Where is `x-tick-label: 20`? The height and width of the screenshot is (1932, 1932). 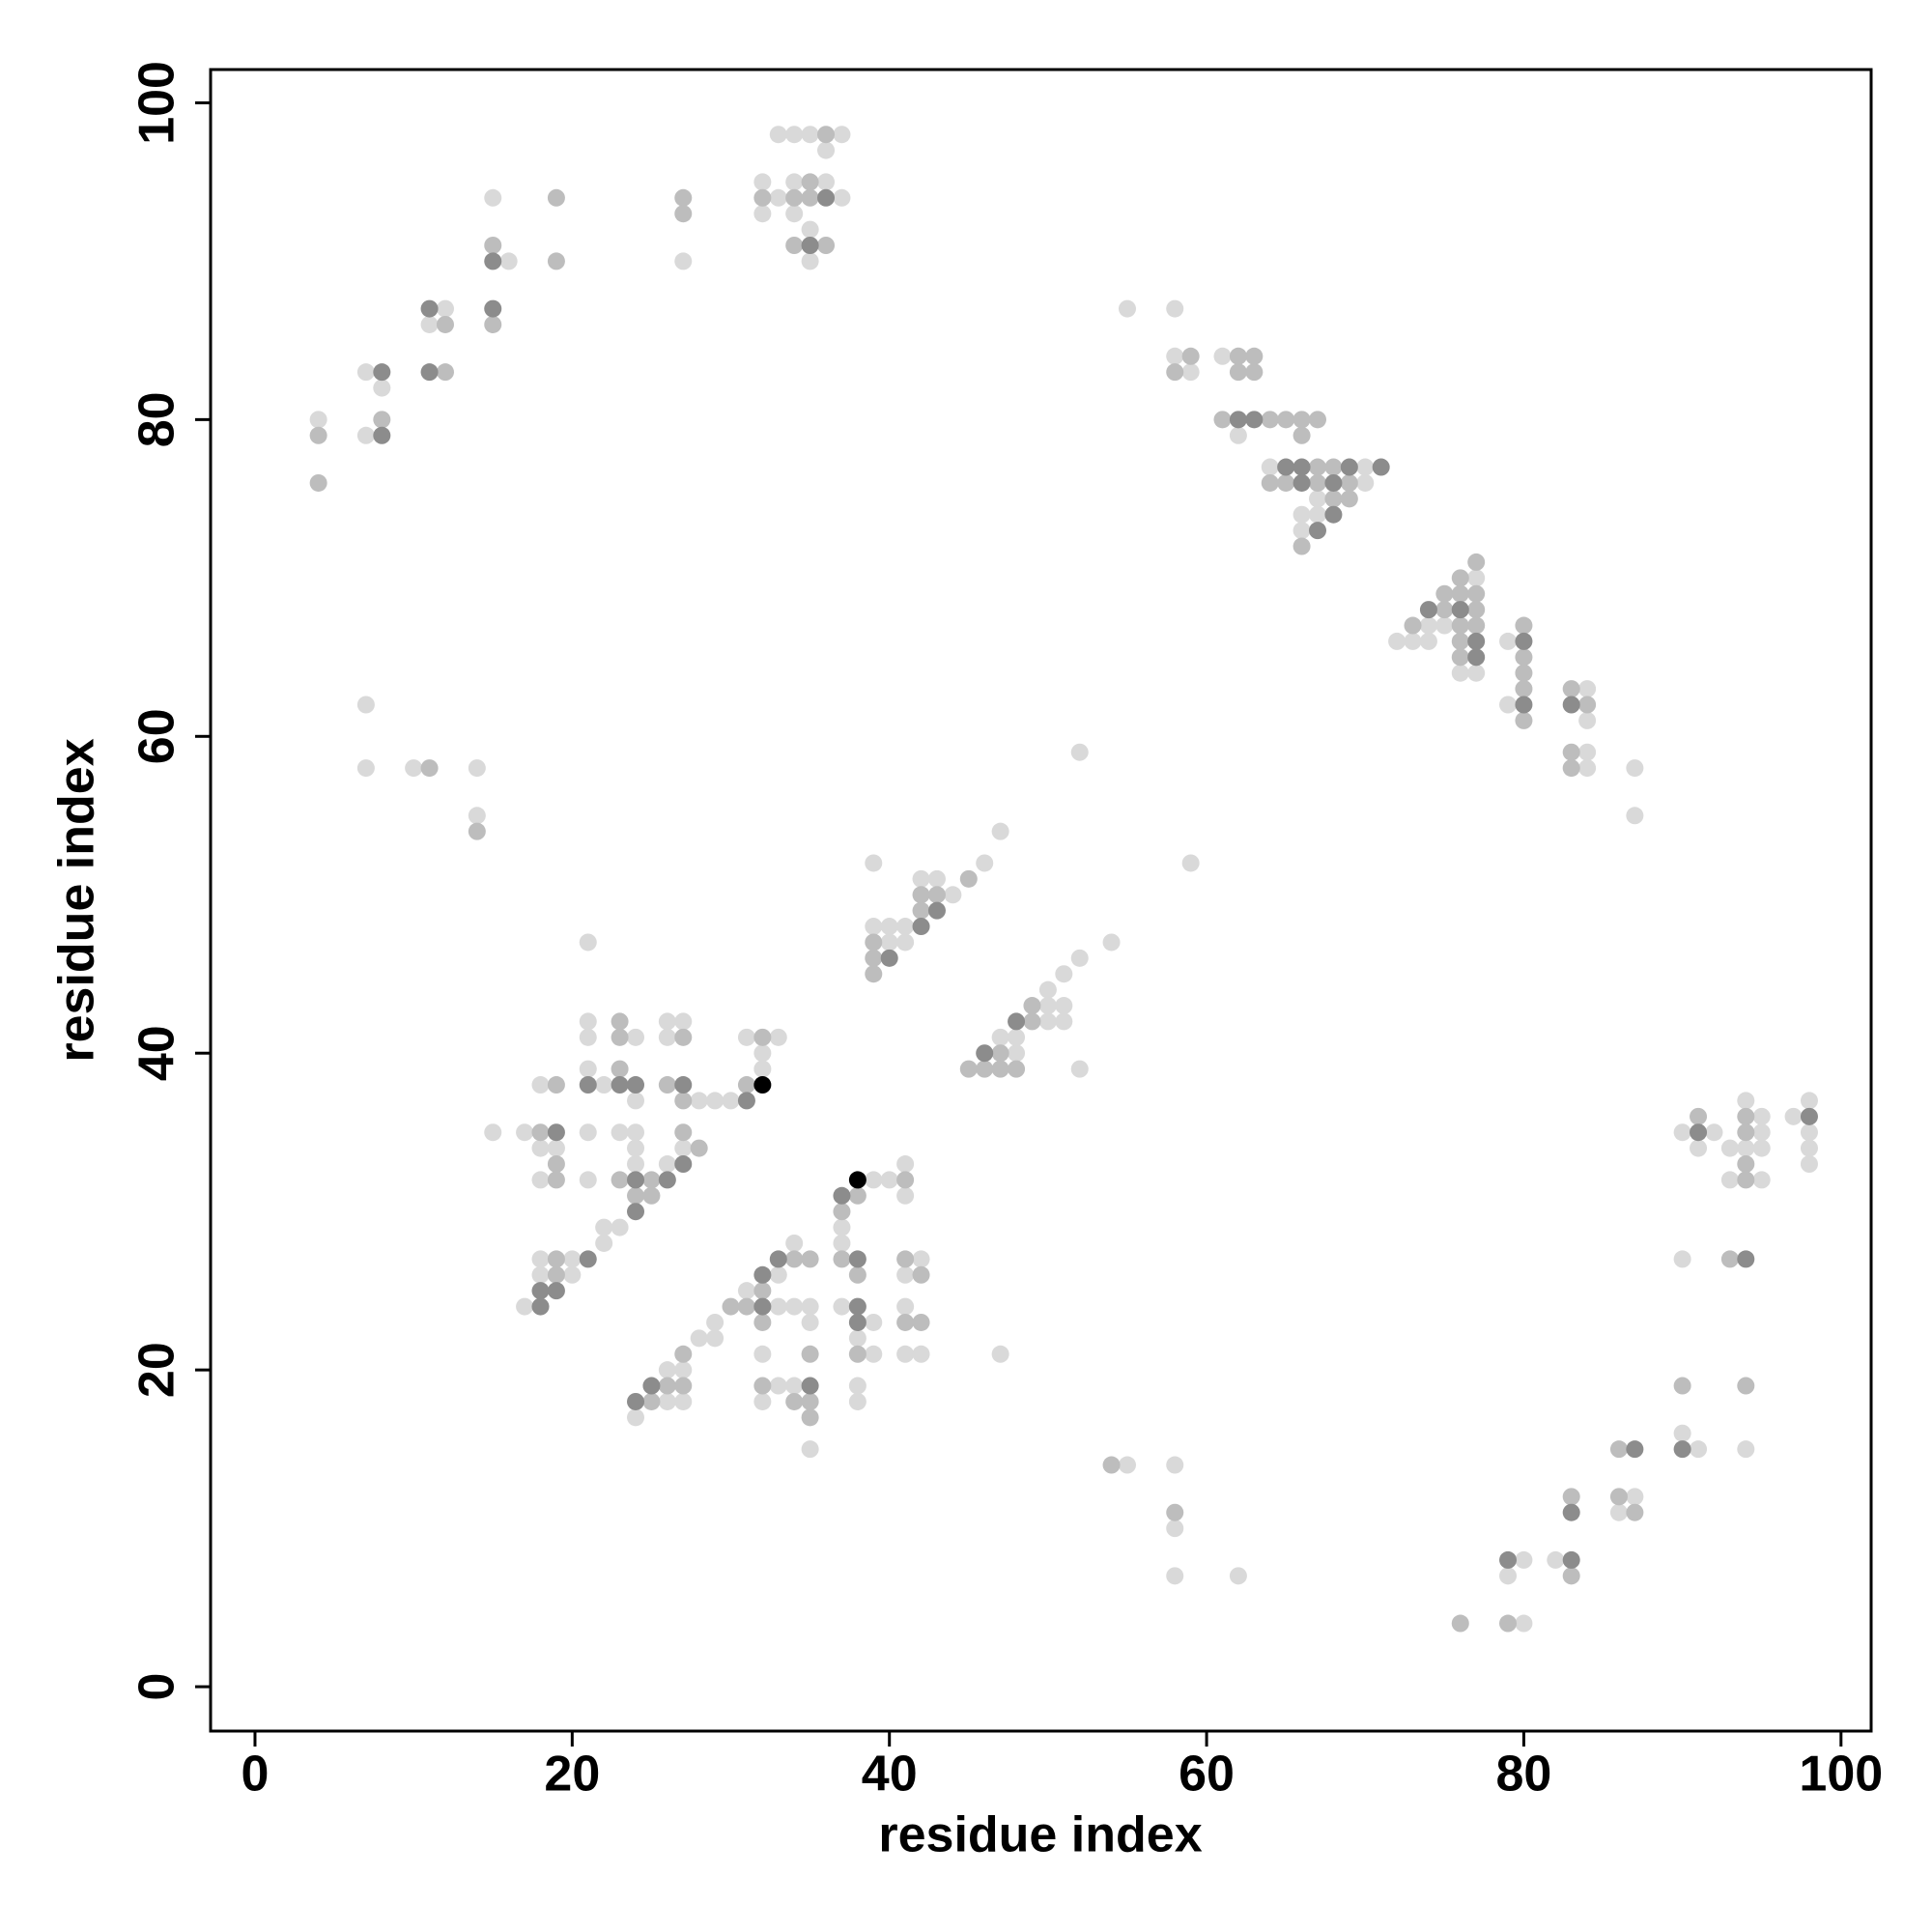 x-tick-label: 20 is located at coordinates (572, 1775).